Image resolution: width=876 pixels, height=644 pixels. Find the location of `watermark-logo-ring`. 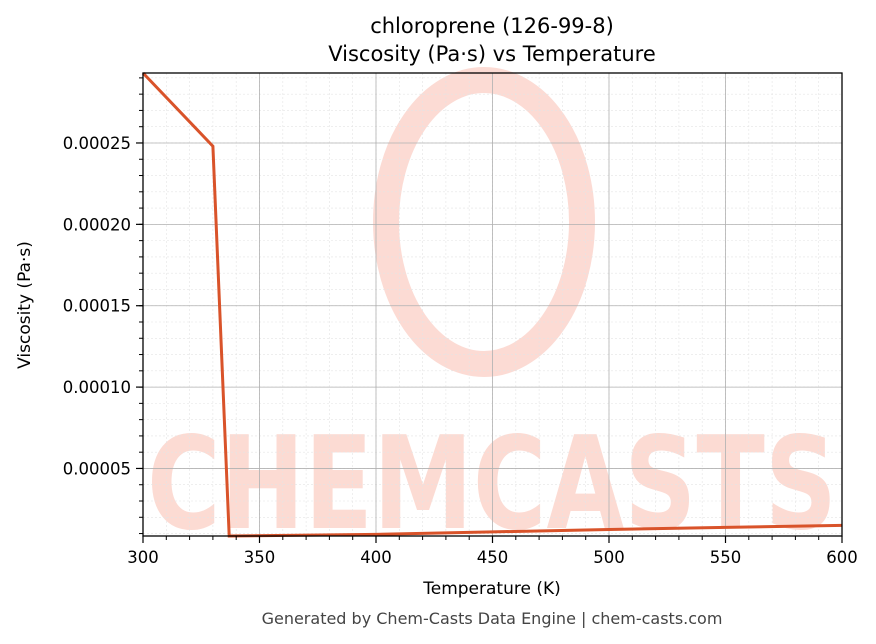

watermark-logo-ring is located at coordinates (484, 222).